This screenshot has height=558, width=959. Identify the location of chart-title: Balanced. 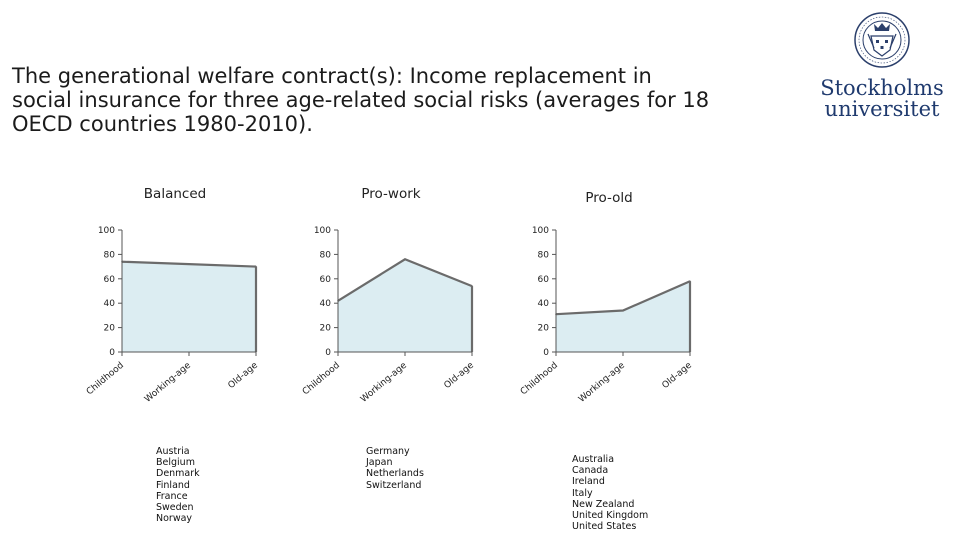
(175, 194).